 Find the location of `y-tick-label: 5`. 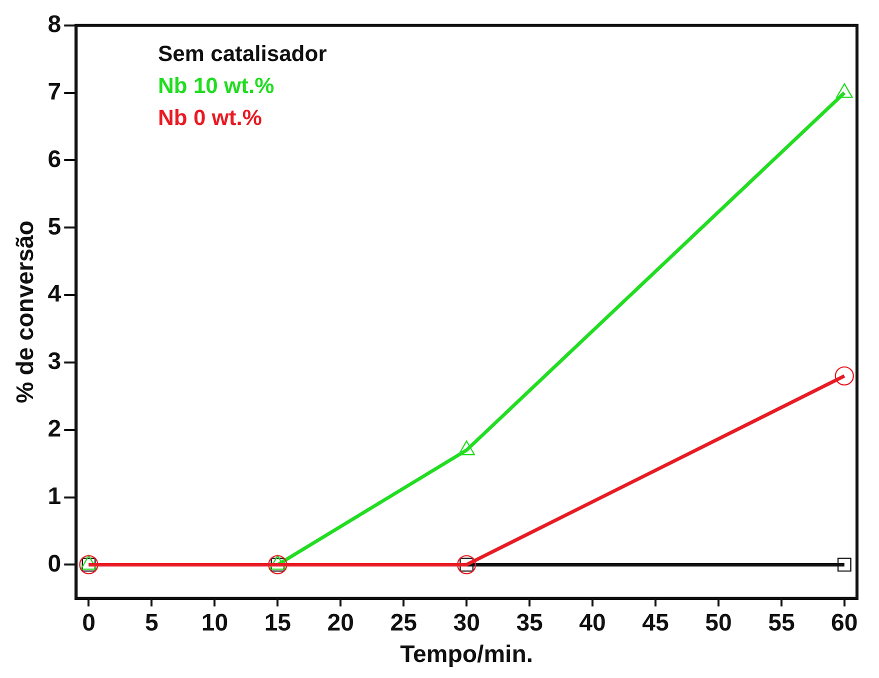

y-tick-label: 5 is located at coordinates (55, 226).